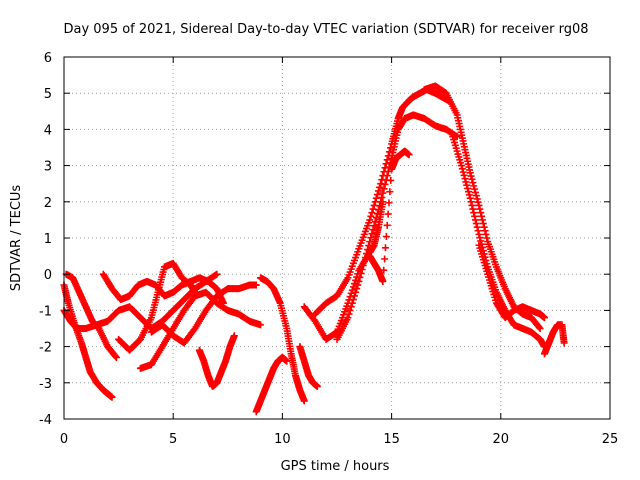  What do you see at coordinates (173, 439) in the screenshot?
I see `x-tick-label: 5` at bounding box center [173, 439].